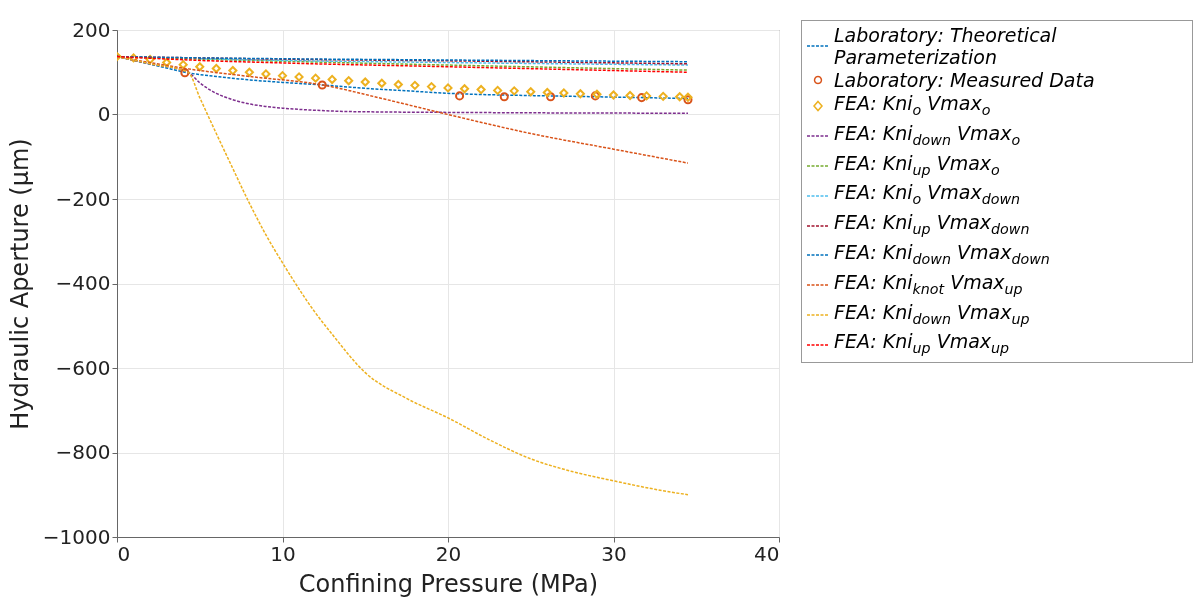 The height and width of the screenshot is (614, 1204). Describe the element at coordinates (104, 114) in the screenshot. I see `y-tick-label: 0` at that location.